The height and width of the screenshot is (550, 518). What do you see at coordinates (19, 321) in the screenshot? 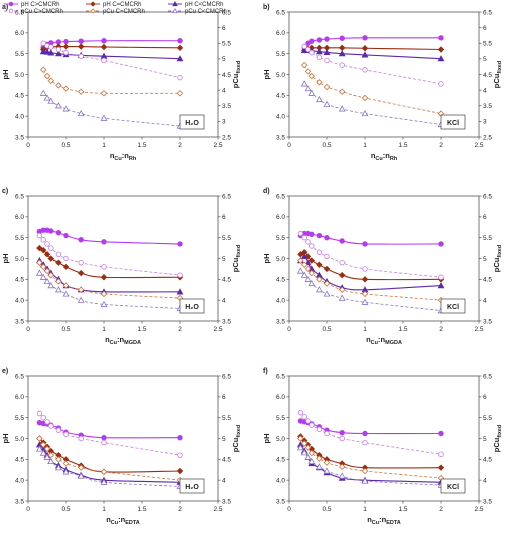
I see `y-tick-label: 3.5` at bounding box center [19, 321].